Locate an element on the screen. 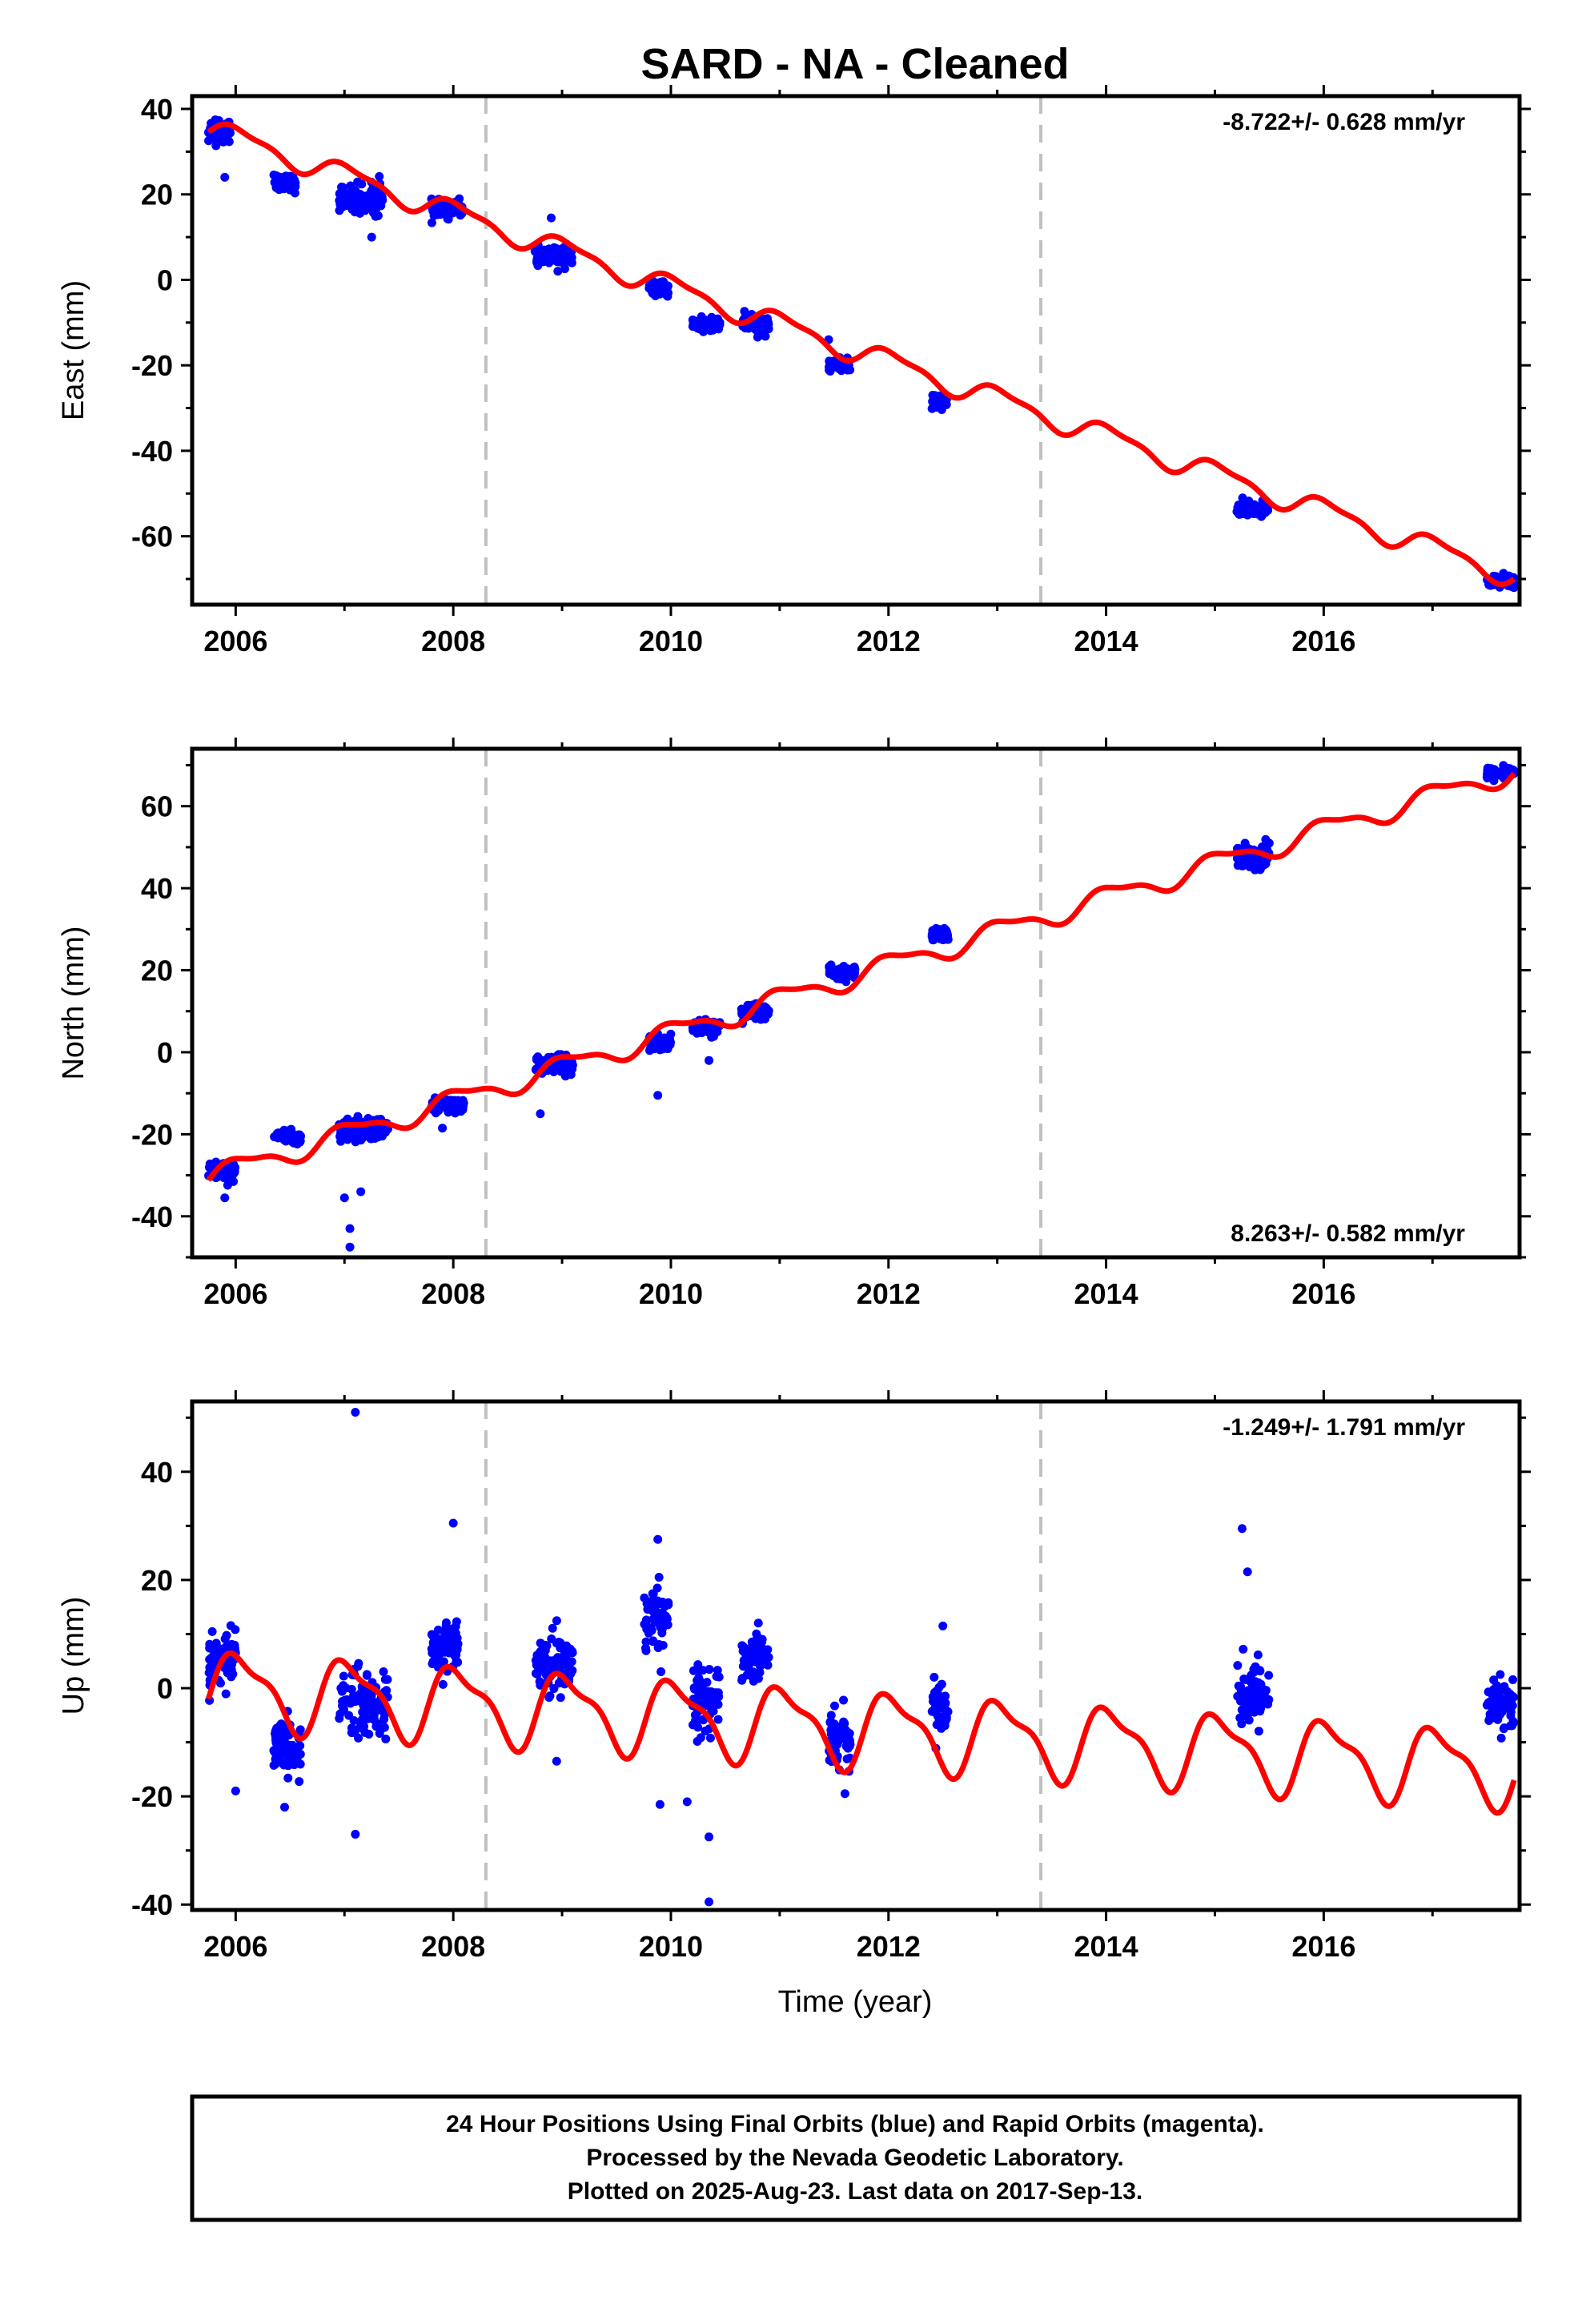 This screenshot has height=2324, width=1582. y-axis-label: Up (mm) is located at coordinates (74, 1656).